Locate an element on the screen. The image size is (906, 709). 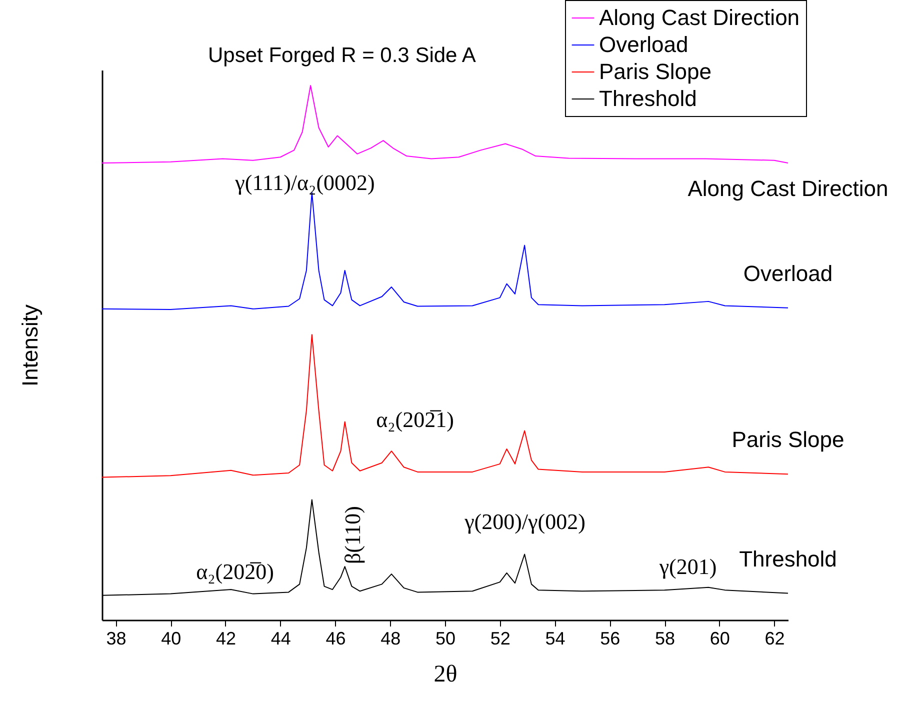
text: Paris Slope is located at coordinates (788, 439).